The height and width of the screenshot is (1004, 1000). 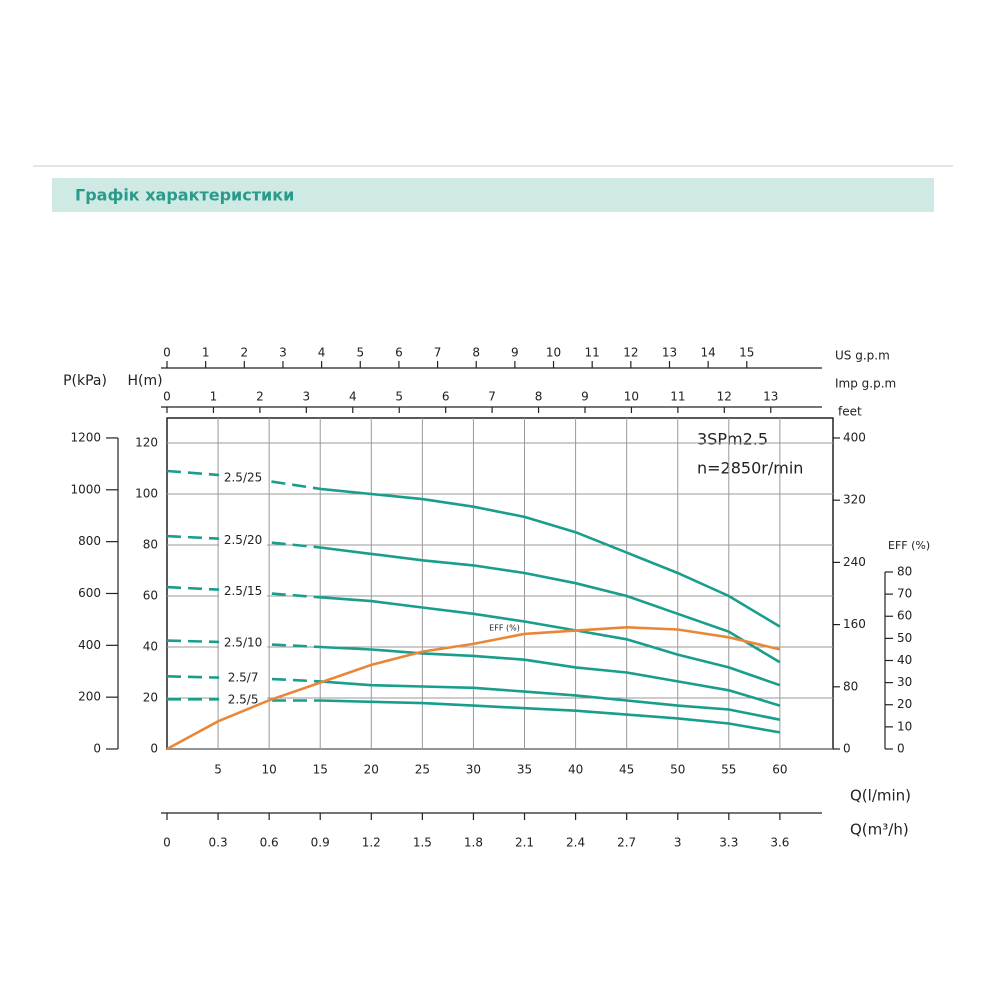 I want to click on series-label: 2.5/15, so click(x=243, y=591).